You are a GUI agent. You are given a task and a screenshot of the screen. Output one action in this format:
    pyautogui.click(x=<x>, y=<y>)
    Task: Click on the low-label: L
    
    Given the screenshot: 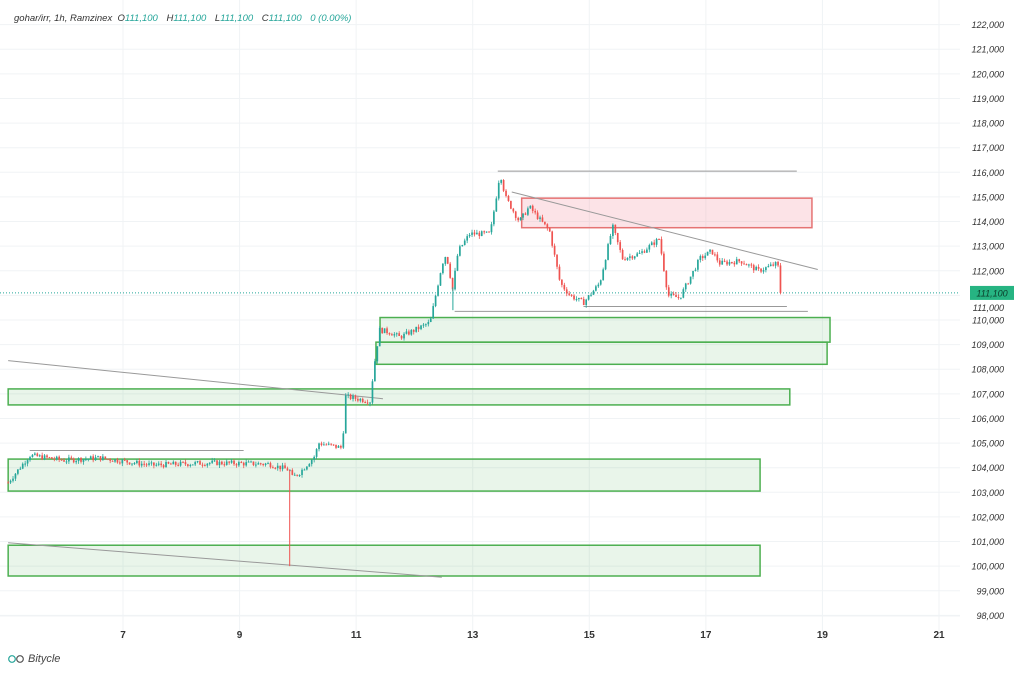 What is the action you would take?
    pyautogui.click(x=217, y=18)
    